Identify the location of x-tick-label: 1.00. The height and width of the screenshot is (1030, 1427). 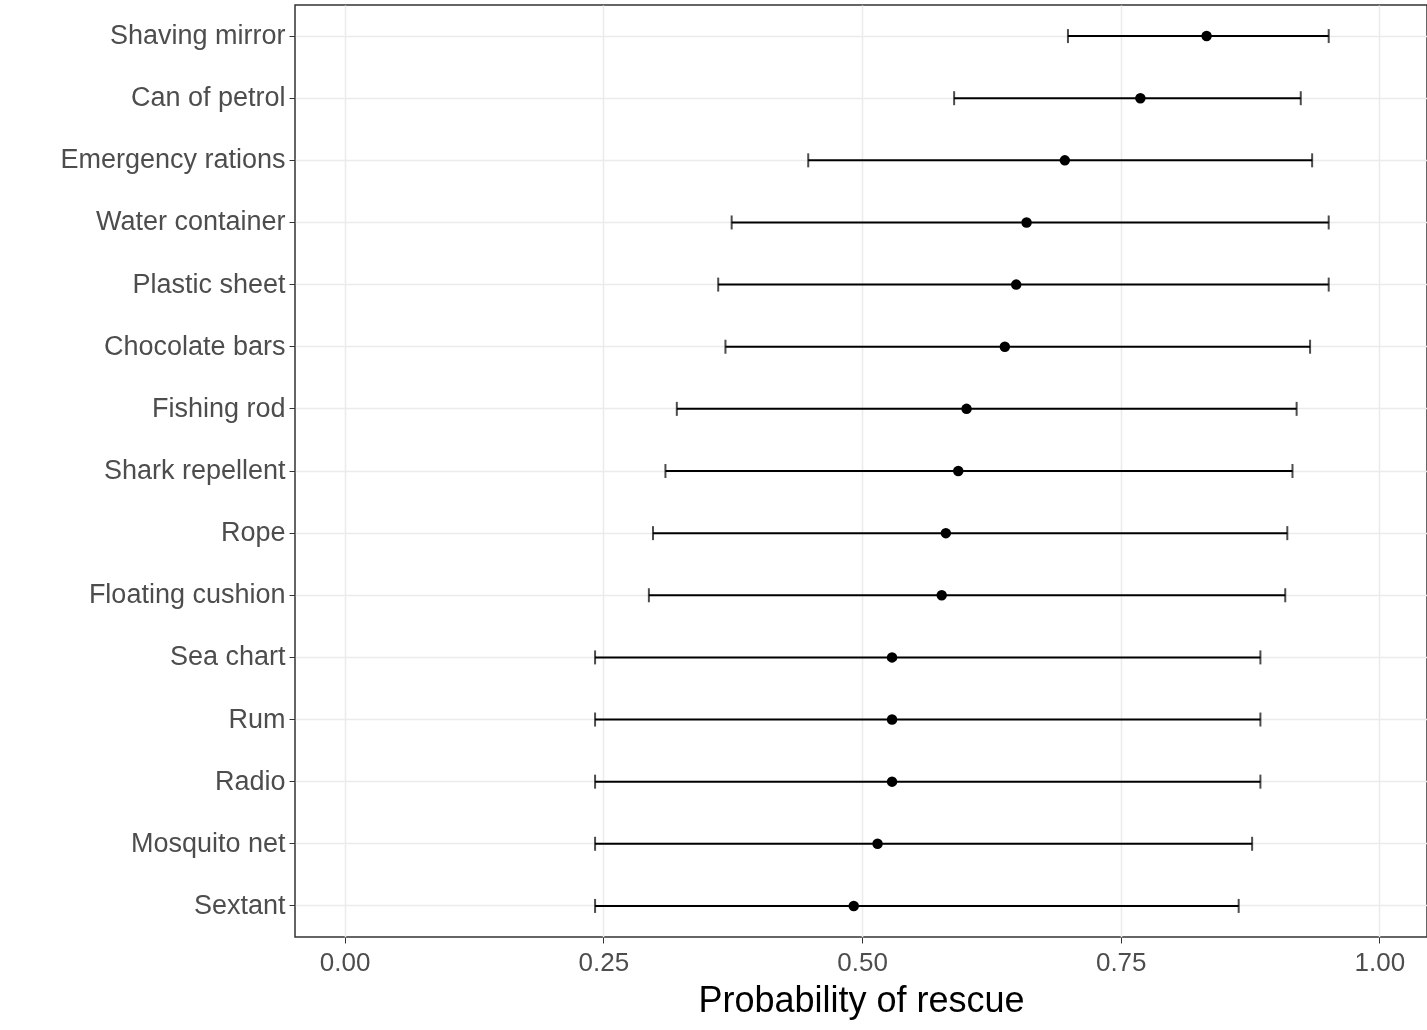
(1380, 961).